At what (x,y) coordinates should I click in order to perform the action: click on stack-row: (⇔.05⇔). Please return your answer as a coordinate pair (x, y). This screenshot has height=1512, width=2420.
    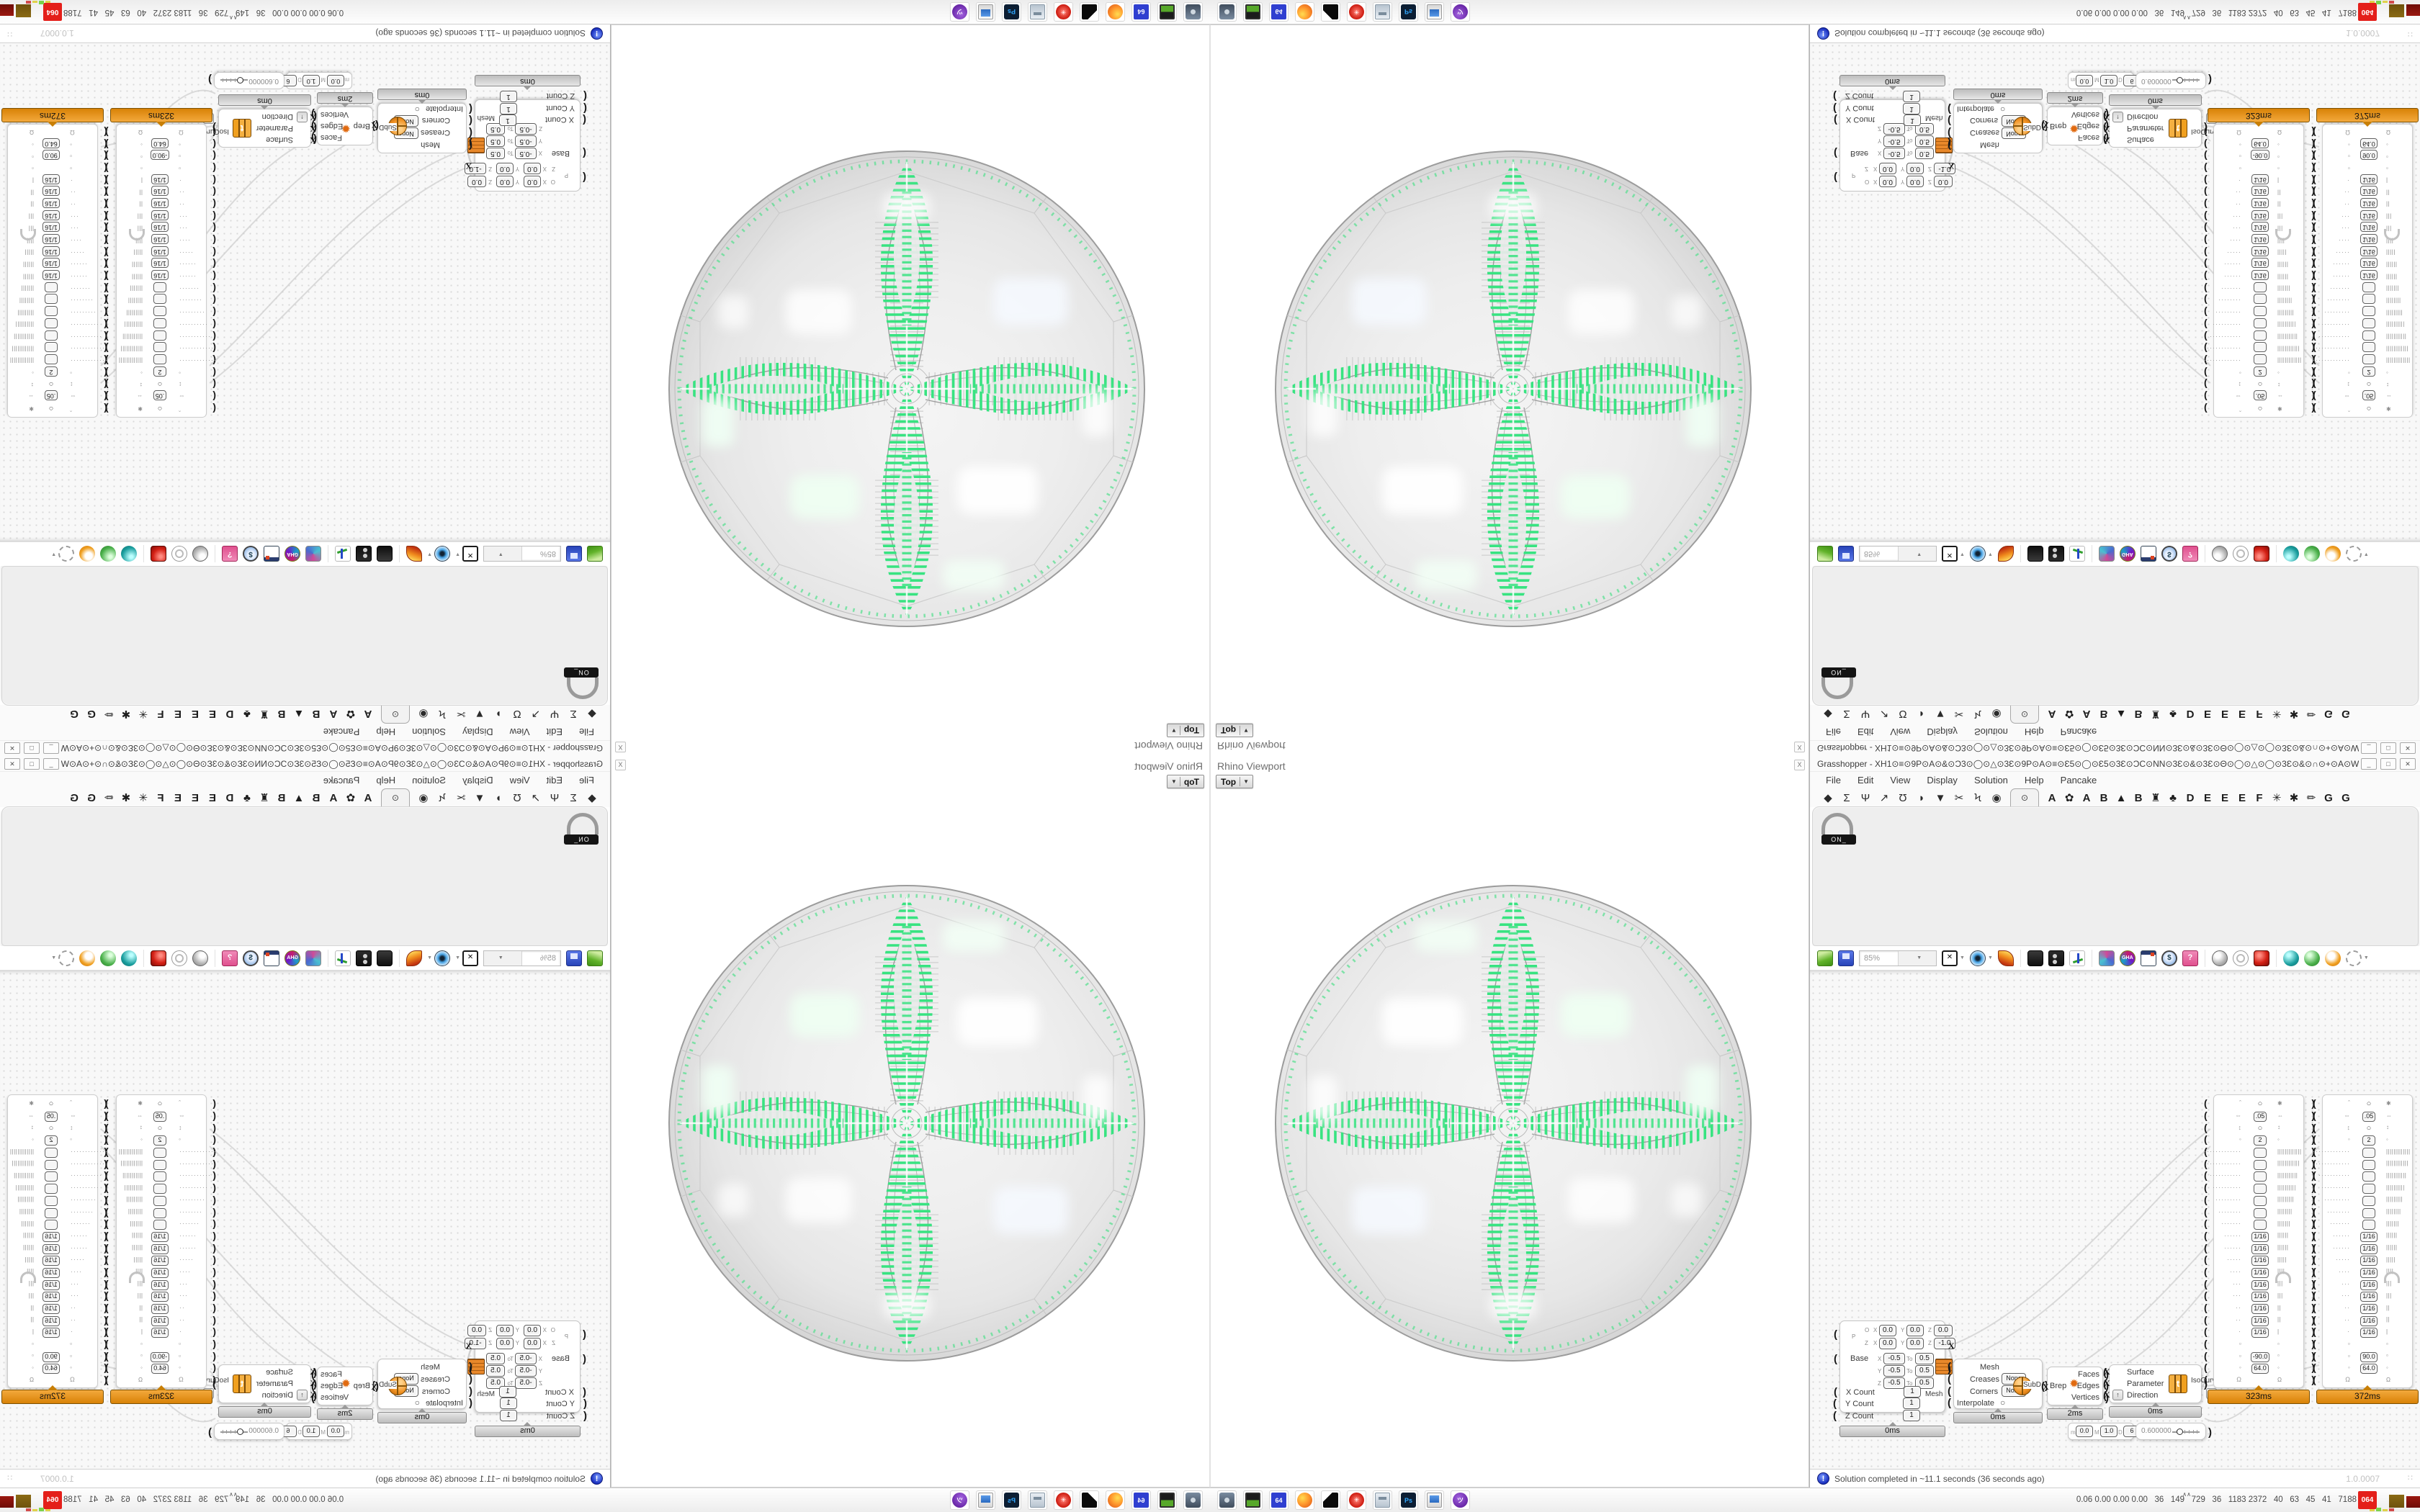
    Looking at the image, I should click on (160, 396).